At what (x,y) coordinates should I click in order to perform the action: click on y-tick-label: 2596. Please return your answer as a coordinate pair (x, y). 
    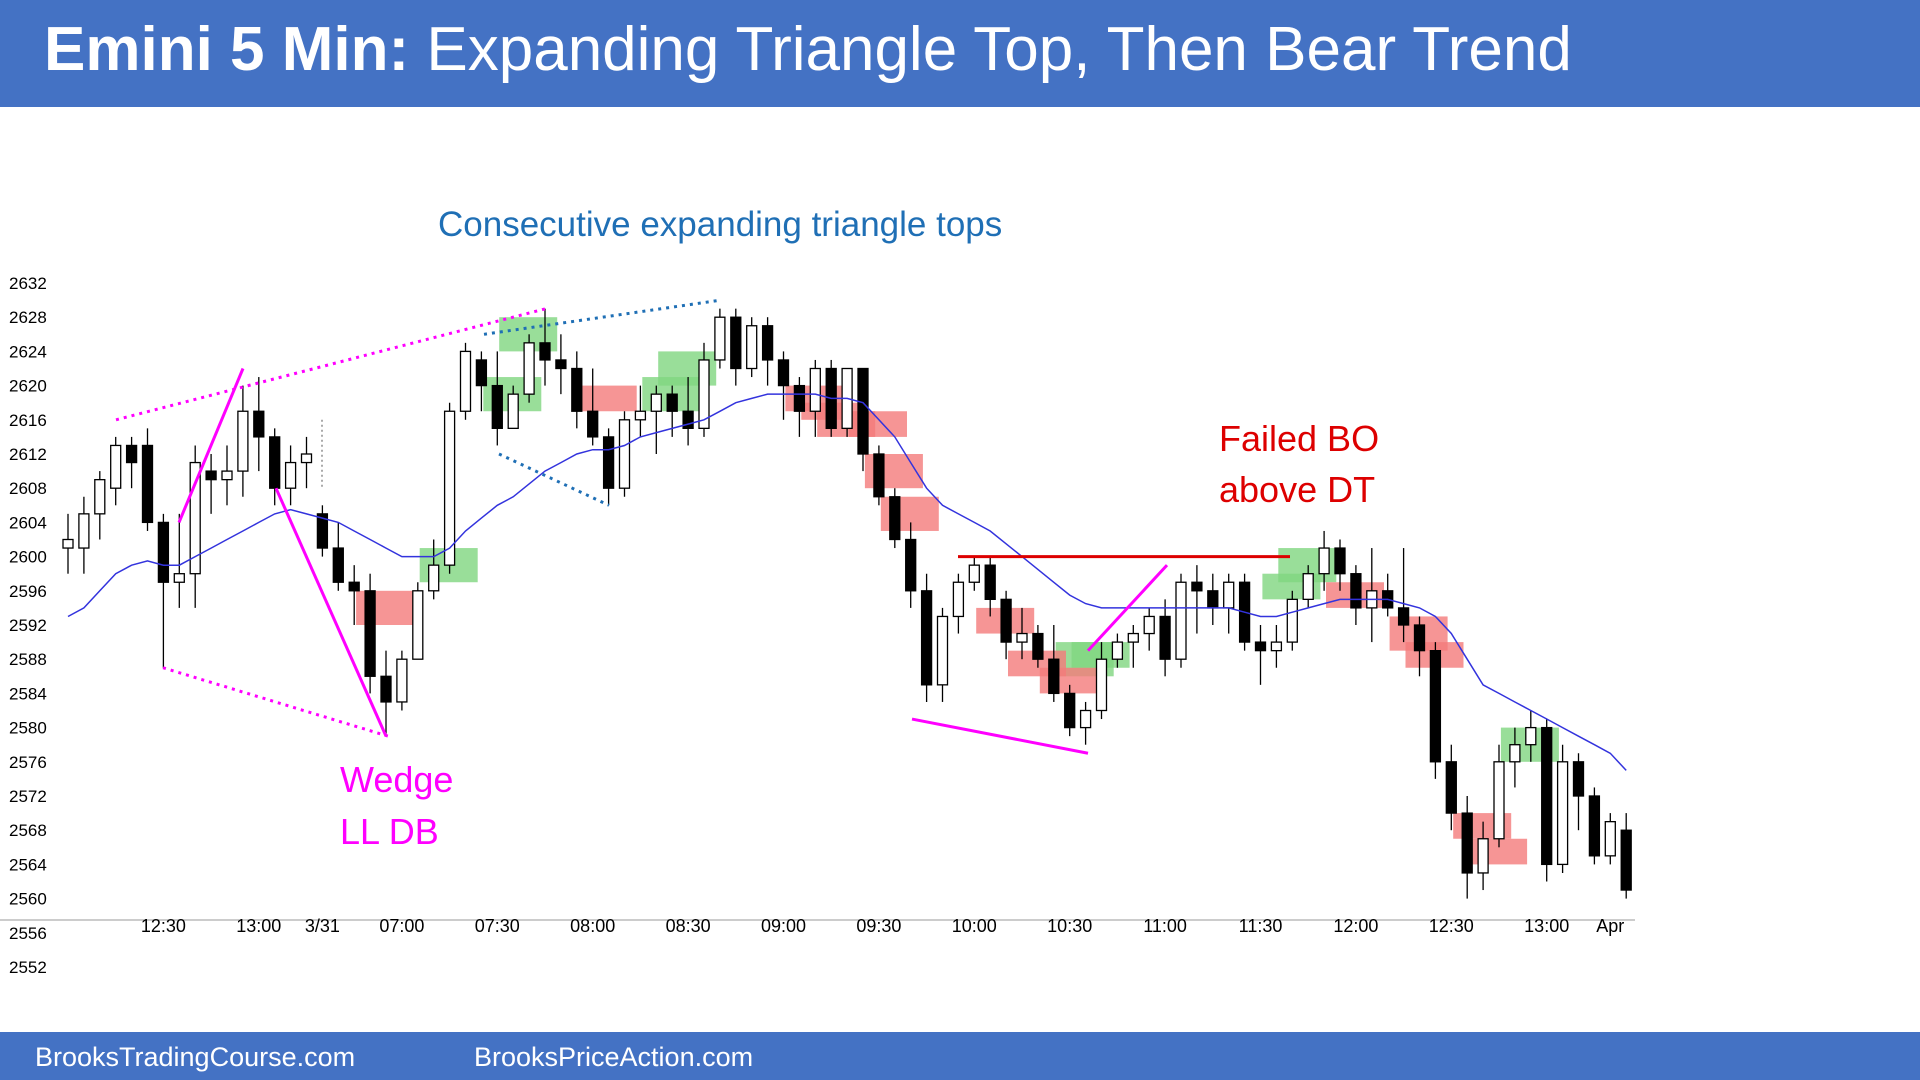
    Looking at the image, I should click on (28, 591).